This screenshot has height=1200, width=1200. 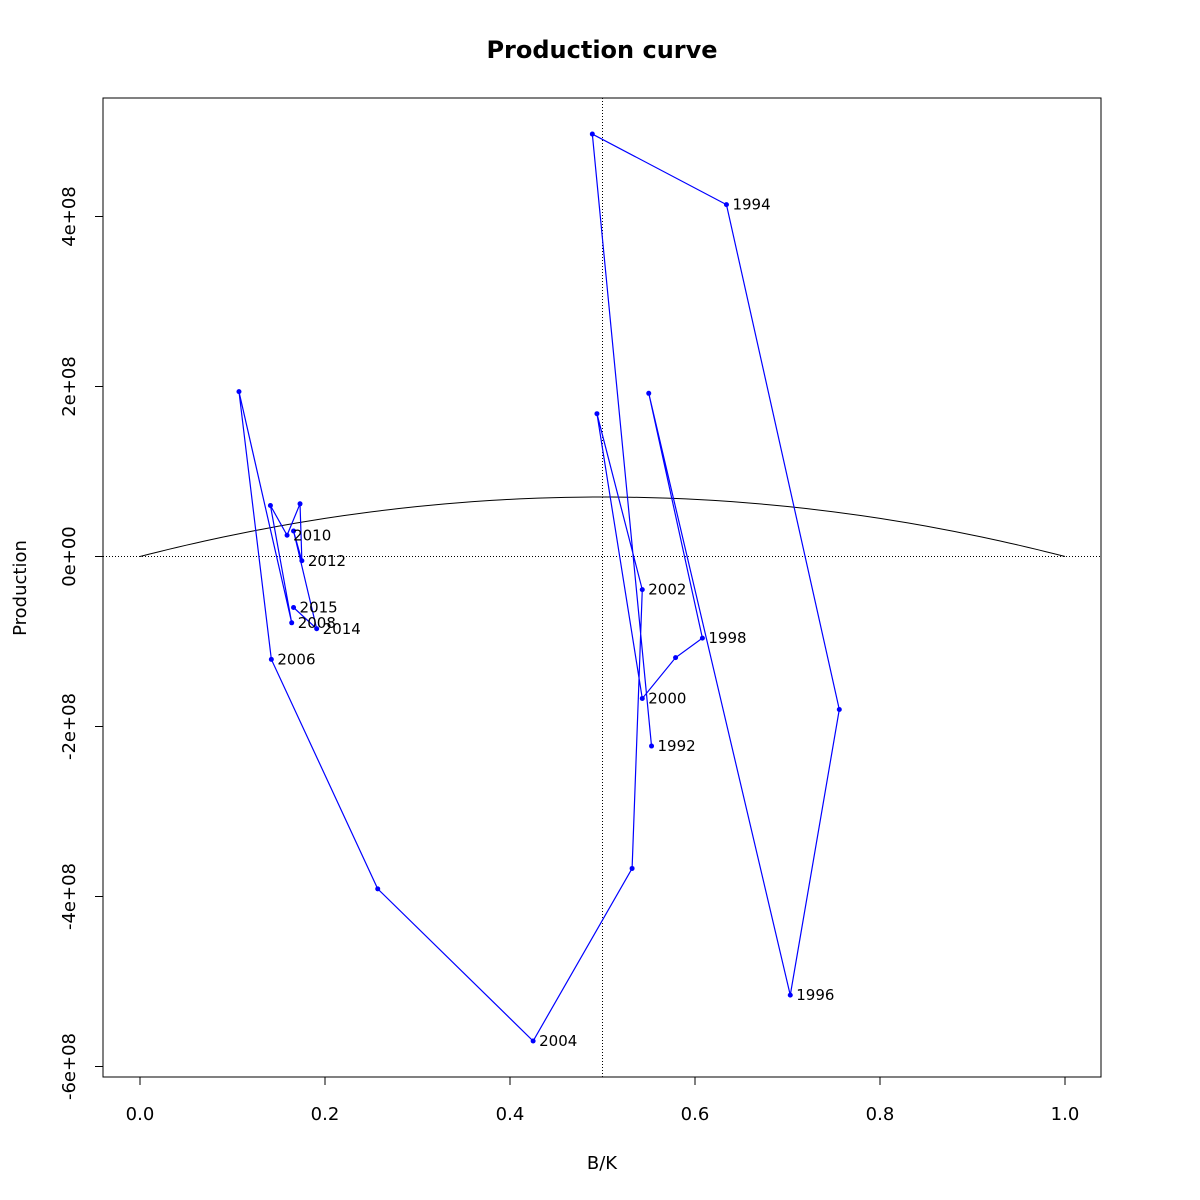 What do you see at coordinates (603, 1100) in the screenshot?
I see `x-axis: 0.0 0.2 0.4 0.6 0.8 1.0` at bounding box center [603, 1100].